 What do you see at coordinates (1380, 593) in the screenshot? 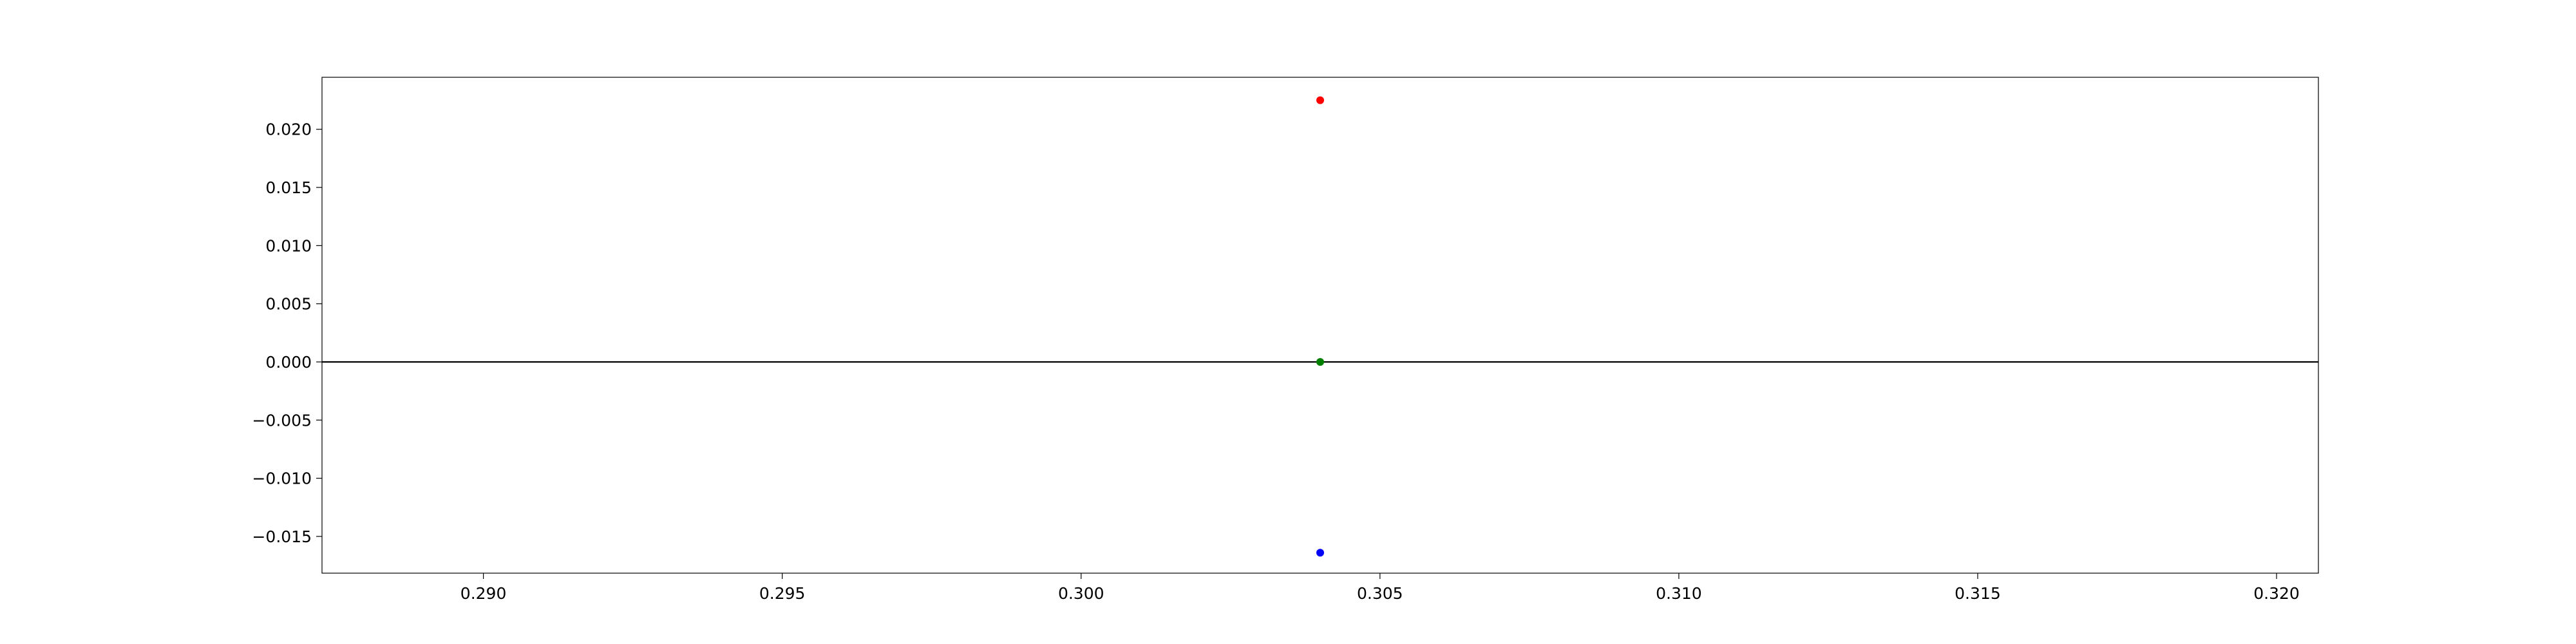
I see `x-tick-label: 0.305` at bounding box center [1380, 593].